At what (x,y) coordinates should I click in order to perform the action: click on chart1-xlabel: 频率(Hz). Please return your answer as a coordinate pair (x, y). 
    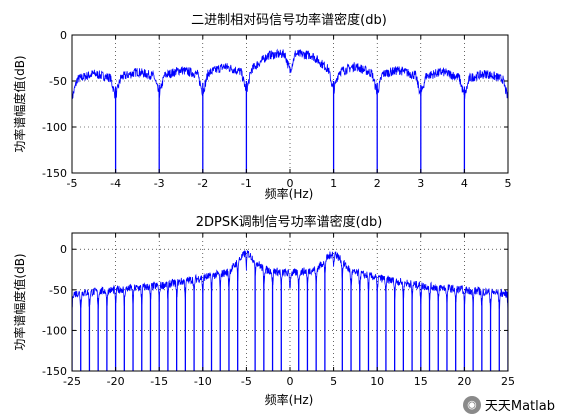
    Looking at the image, I should click on (289, 193).